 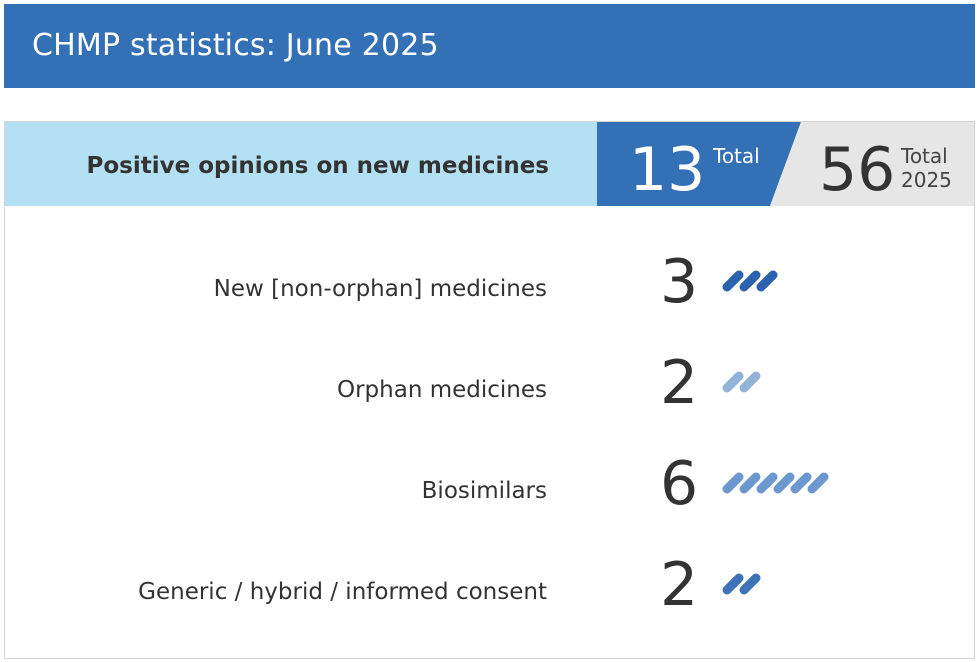 I want to click on row-label: Generic / hybrid / informed consent, so click(x=342, y=592).